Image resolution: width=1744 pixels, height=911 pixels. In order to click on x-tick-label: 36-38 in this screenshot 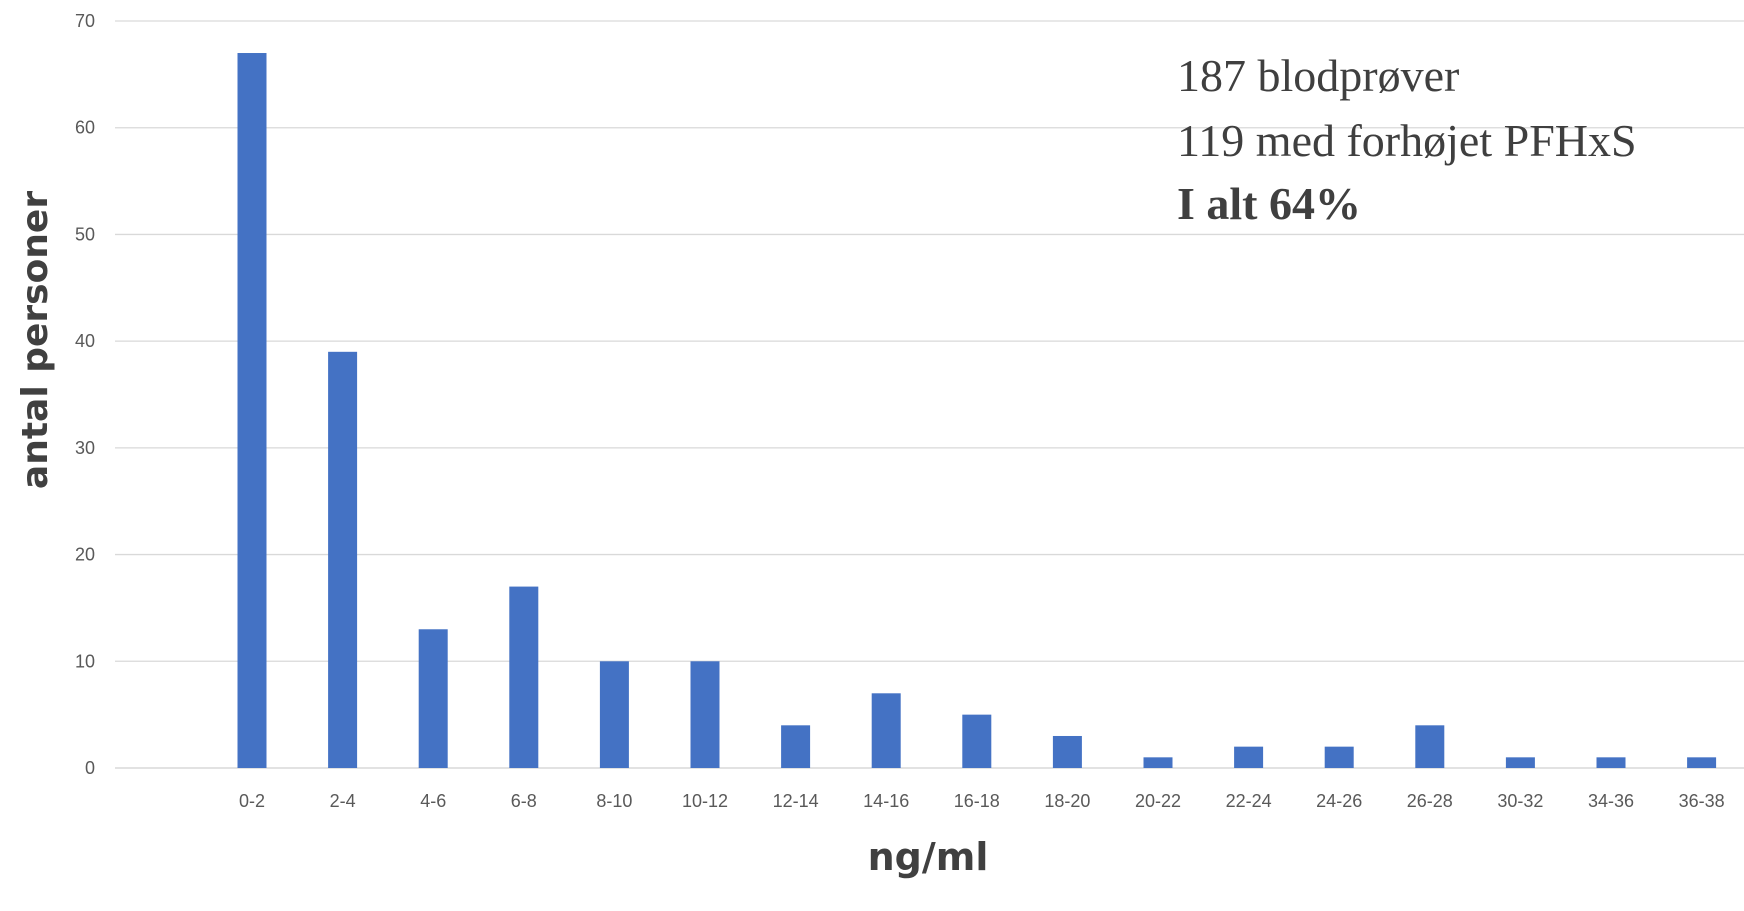, I will do `click(1702, 801)`.